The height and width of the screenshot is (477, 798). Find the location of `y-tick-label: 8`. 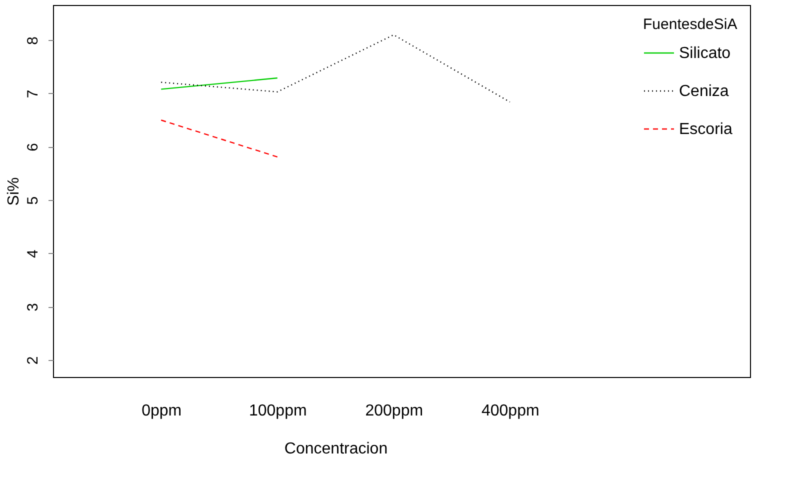

y-tick-label: 8 is located at coordinates (33, 40).